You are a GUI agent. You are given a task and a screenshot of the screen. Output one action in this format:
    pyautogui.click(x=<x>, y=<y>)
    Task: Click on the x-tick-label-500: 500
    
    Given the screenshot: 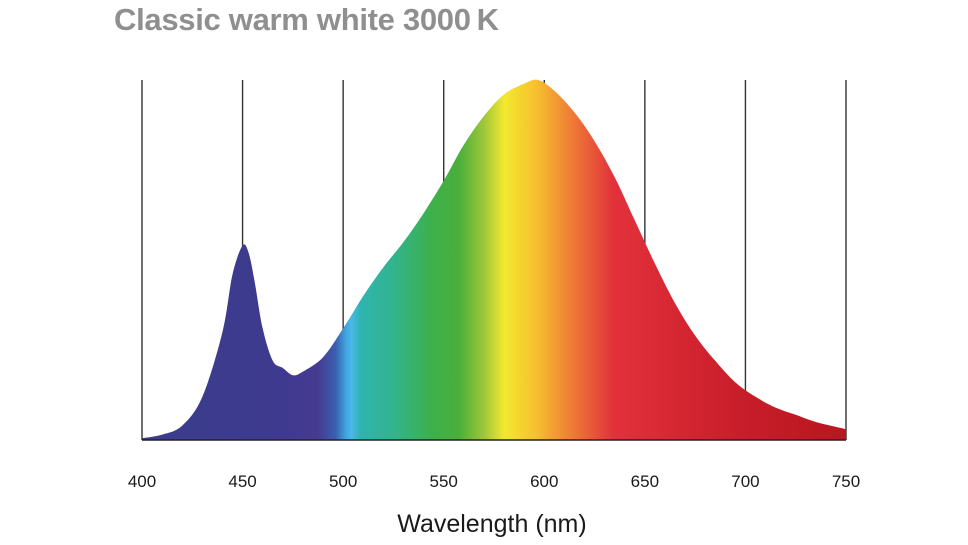 What is the action you would take?
    pyautogui.click(x=343, y=481)
    